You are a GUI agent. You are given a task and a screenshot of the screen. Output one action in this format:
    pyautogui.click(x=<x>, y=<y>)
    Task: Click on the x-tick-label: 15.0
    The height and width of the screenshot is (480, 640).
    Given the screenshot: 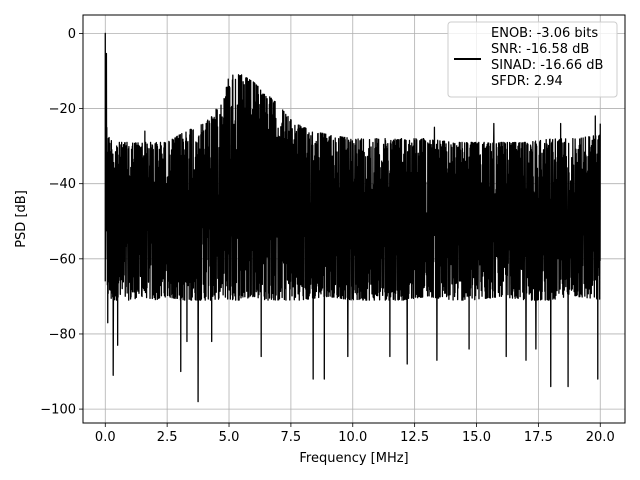 What is the action you would take?
    pyautogui.click(x=476, y=437)
    